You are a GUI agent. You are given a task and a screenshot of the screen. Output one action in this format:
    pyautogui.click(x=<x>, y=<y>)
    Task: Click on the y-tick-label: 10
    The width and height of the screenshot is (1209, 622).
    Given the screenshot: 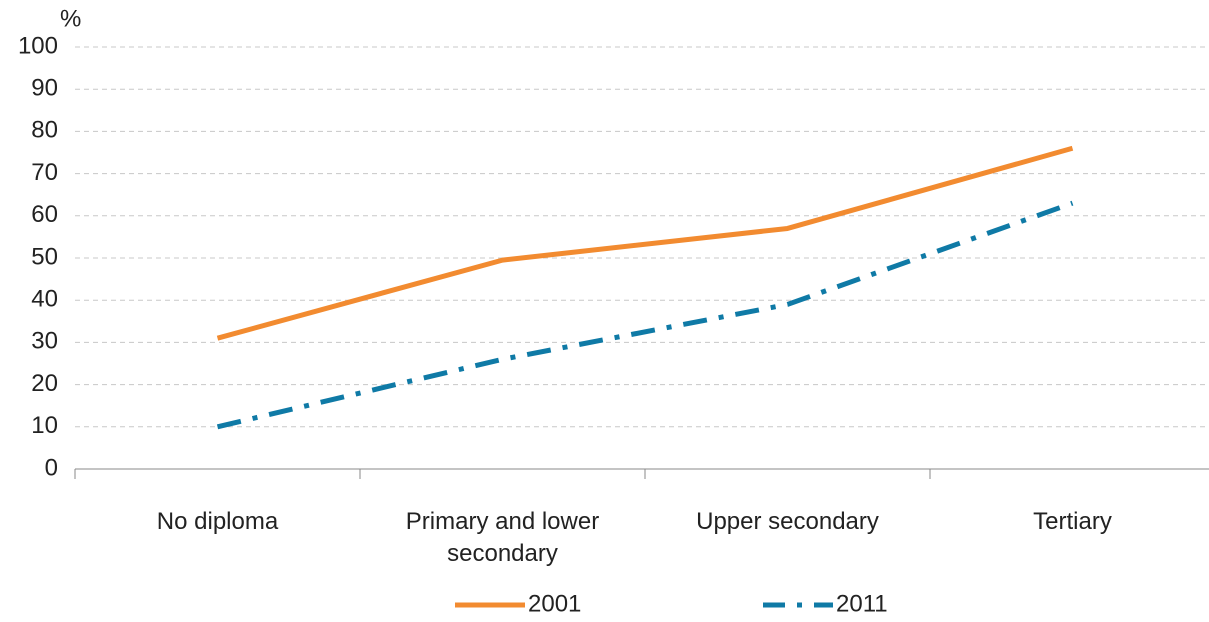 What is the action you would take?
    pyautogui.click(x=44, y=425)
    